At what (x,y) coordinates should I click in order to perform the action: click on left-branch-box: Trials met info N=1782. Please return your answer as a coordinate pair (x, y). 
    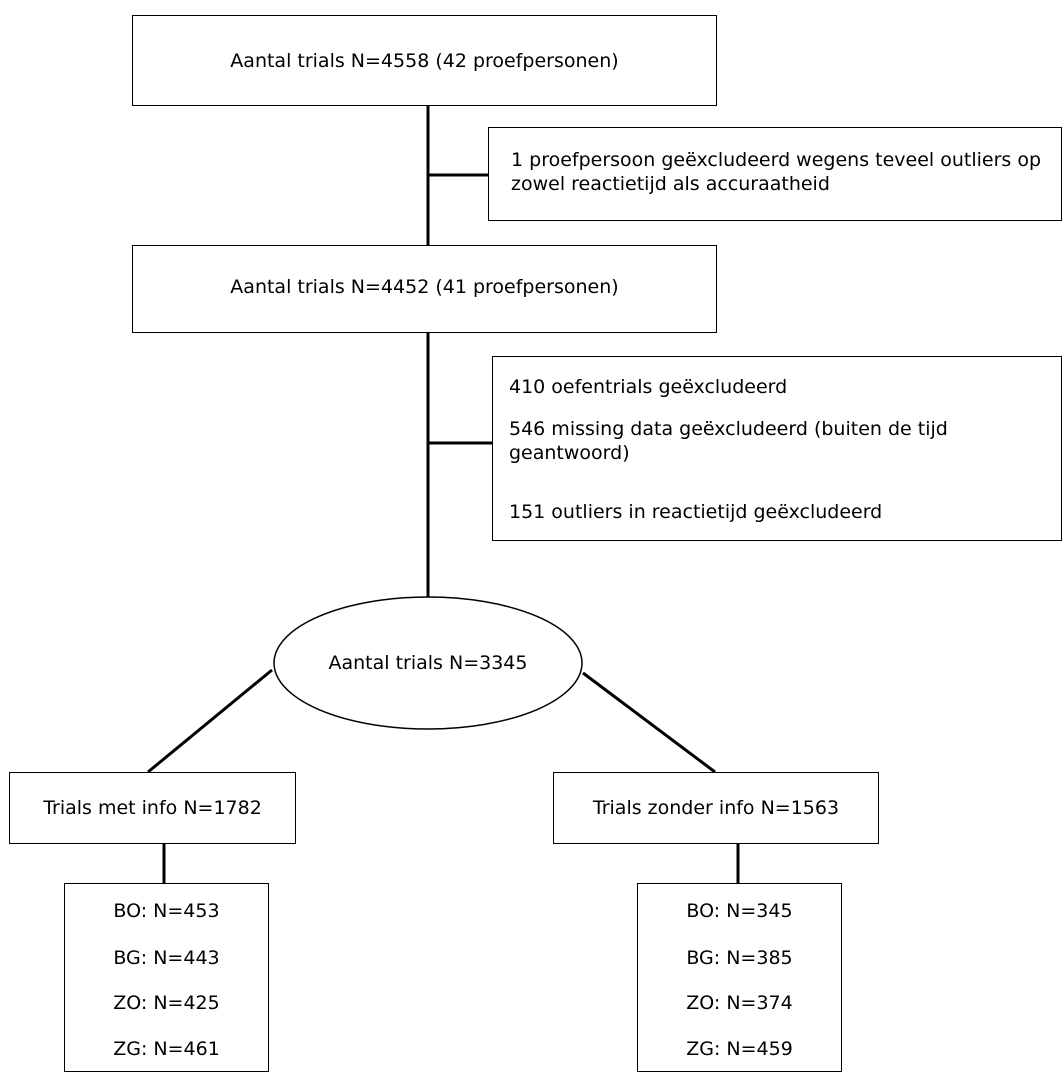
    Looking at the image, I should click on (152, 808).